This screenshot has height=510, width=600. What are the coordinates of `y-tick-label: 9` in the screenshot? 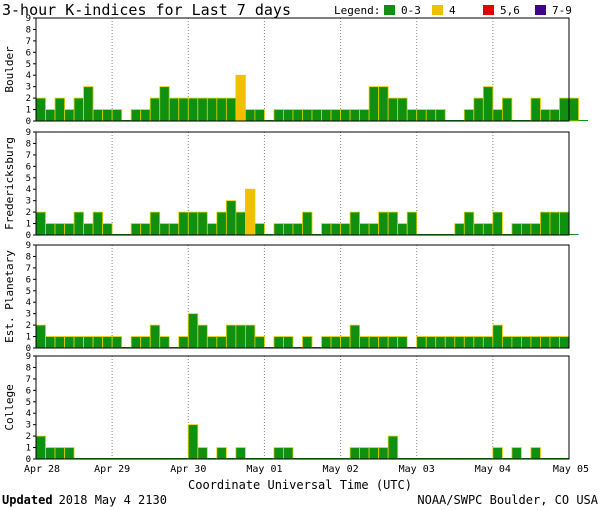 It's located at (28, 357).